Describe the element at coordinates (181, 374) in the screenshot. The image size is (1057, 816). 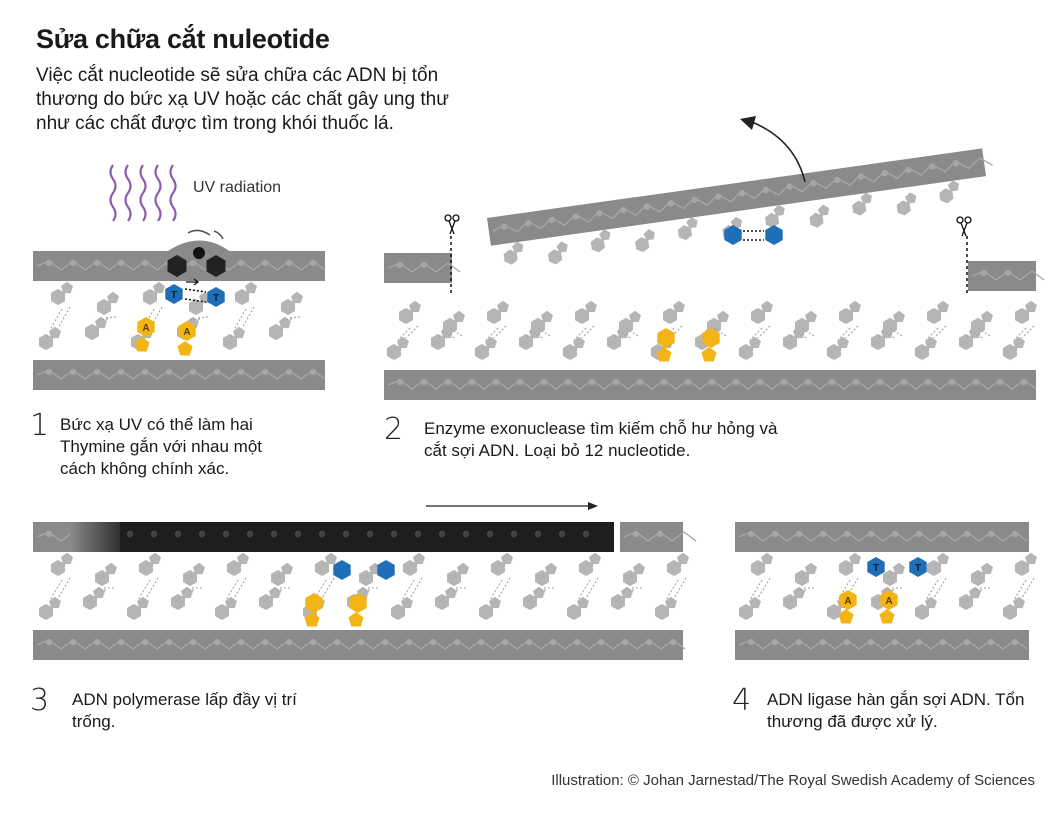
I see `backbone-chain` at that location.